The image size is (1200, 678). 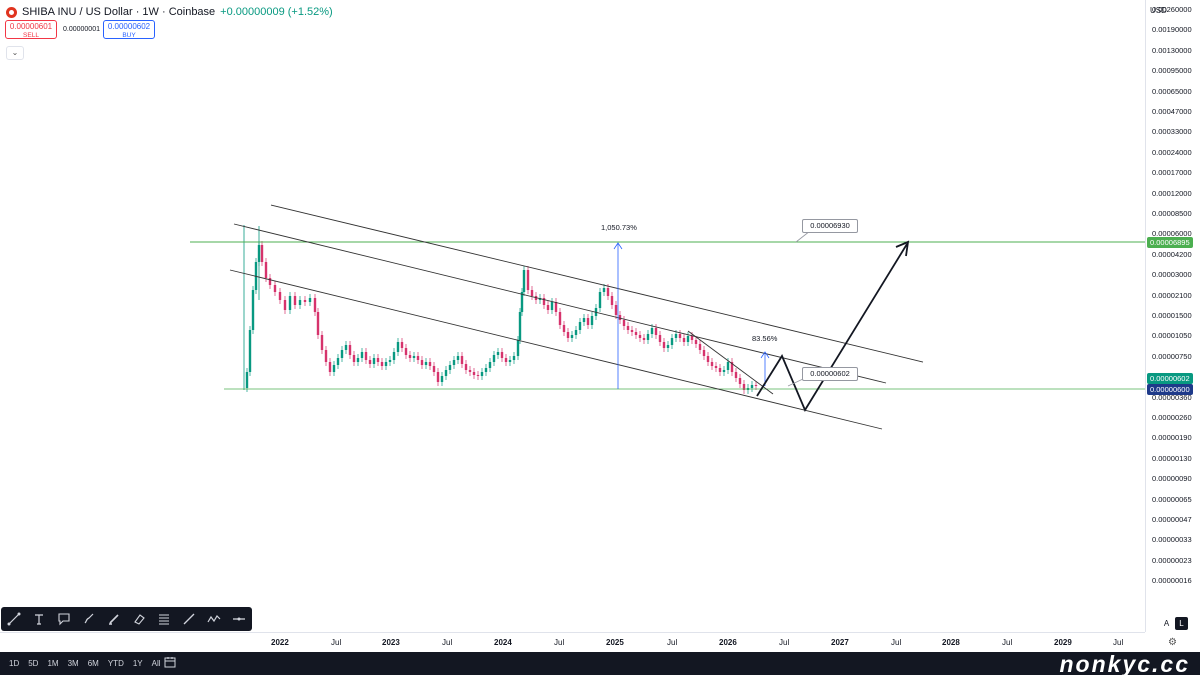 I want to click on auto-scale-button: A, so click(x=1166, y=623).